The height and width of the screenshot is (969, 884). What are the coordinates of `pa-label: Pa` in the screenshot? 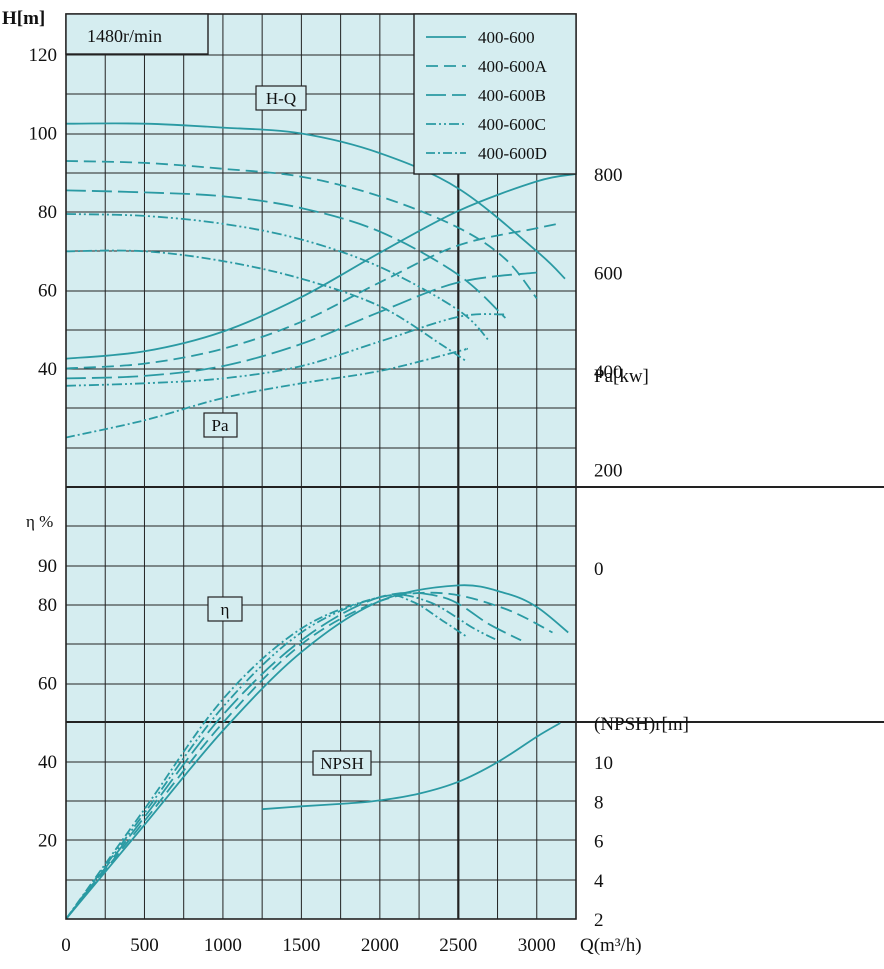 It's located at (220, 425).